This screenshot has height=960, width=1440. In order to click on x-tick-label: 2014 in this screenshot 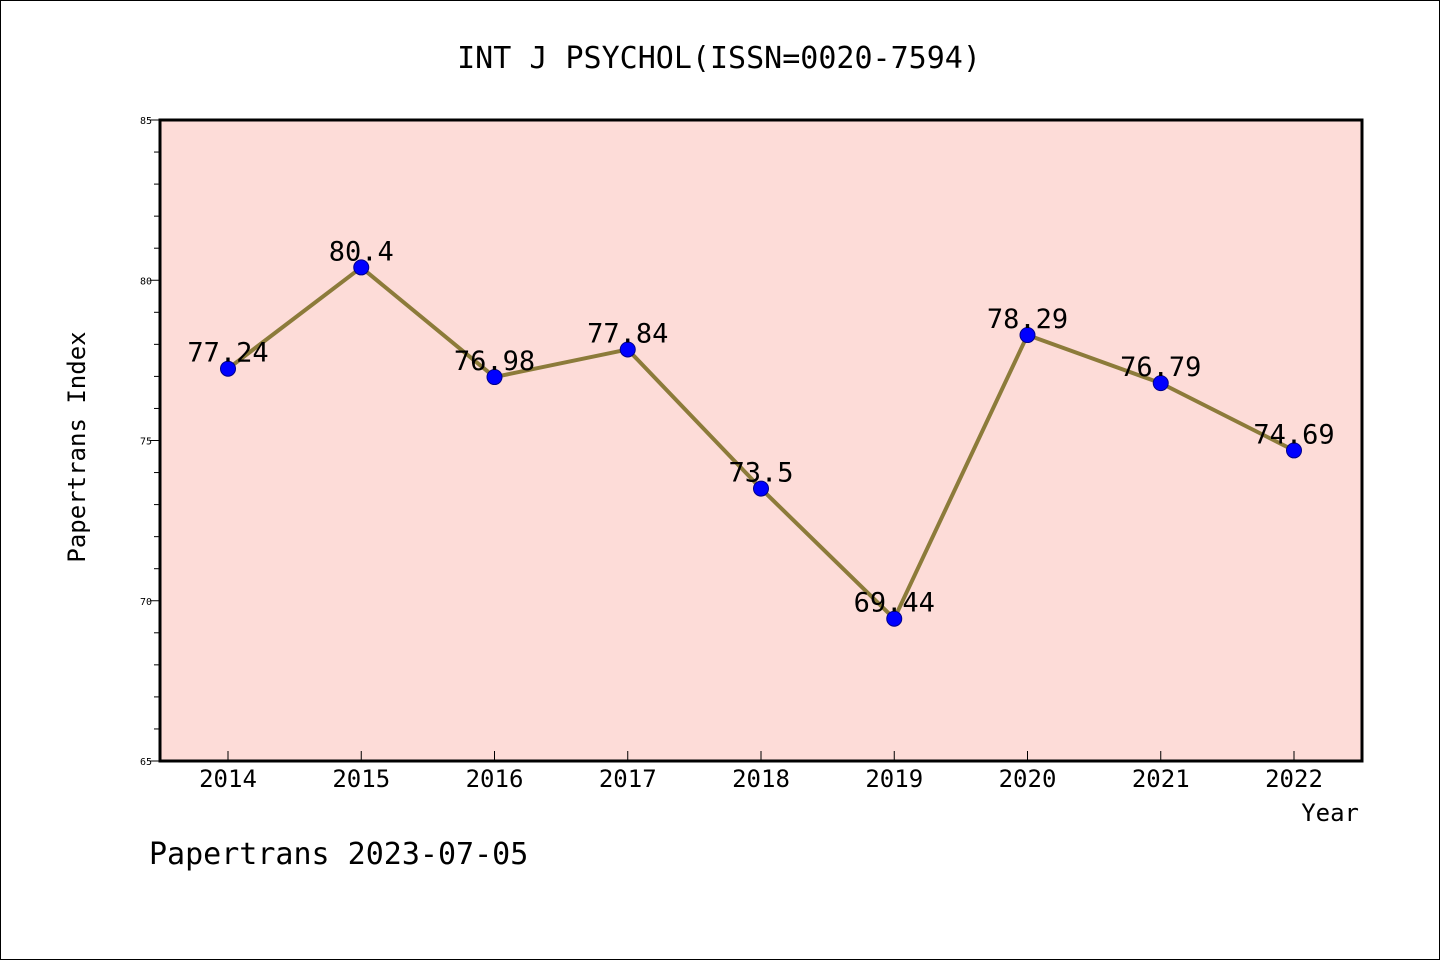, I will do `click(228, 779)`.